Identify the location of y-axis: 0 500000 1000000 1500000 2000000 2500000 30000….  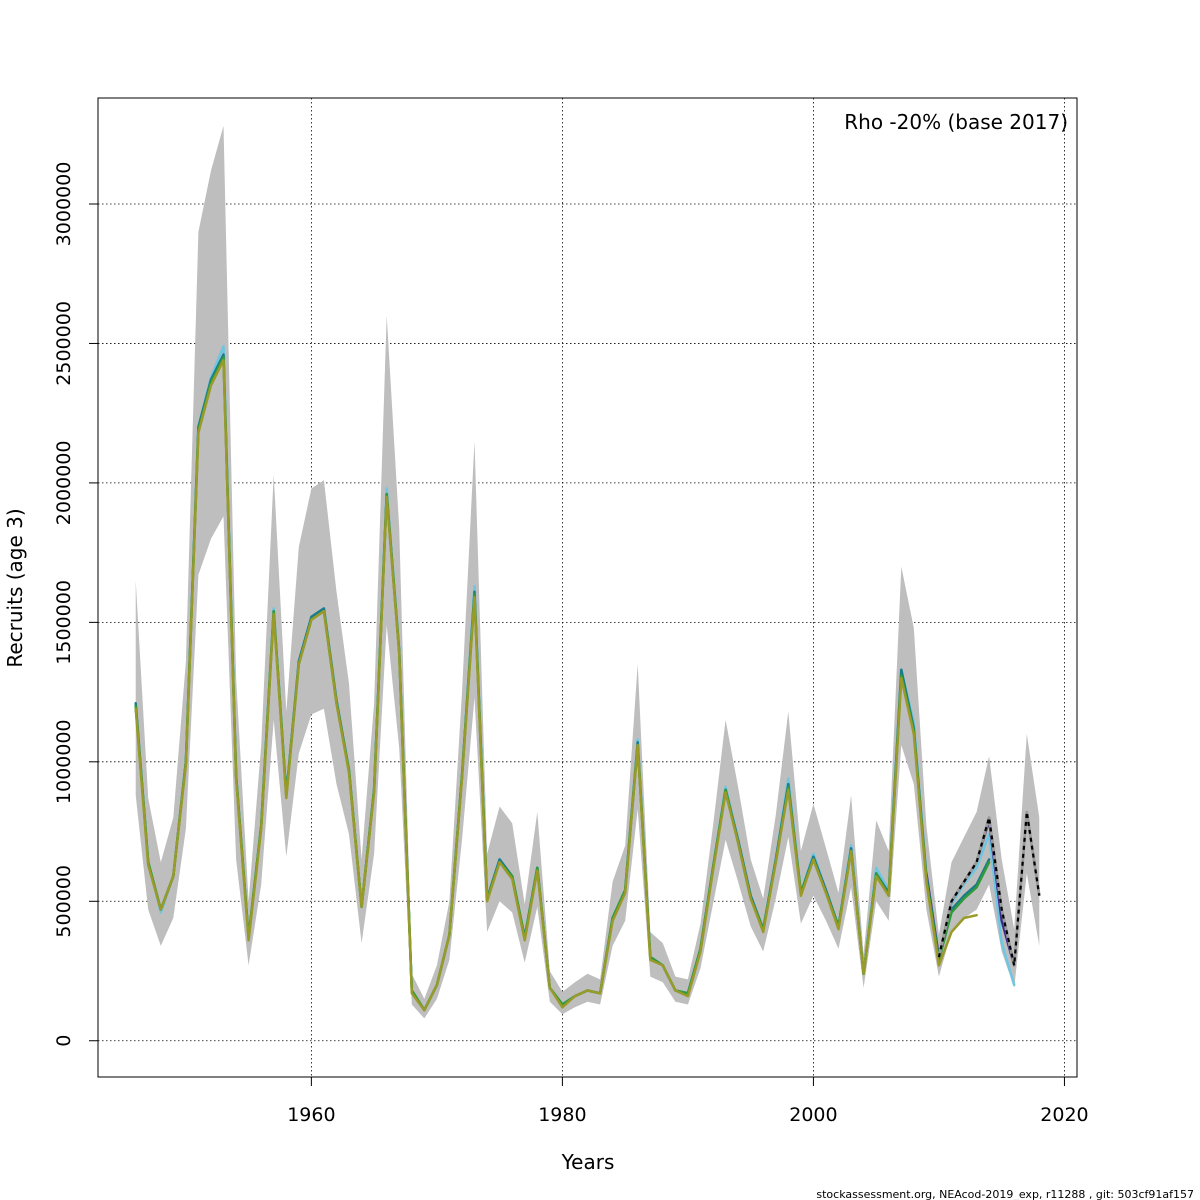
(75, 604).